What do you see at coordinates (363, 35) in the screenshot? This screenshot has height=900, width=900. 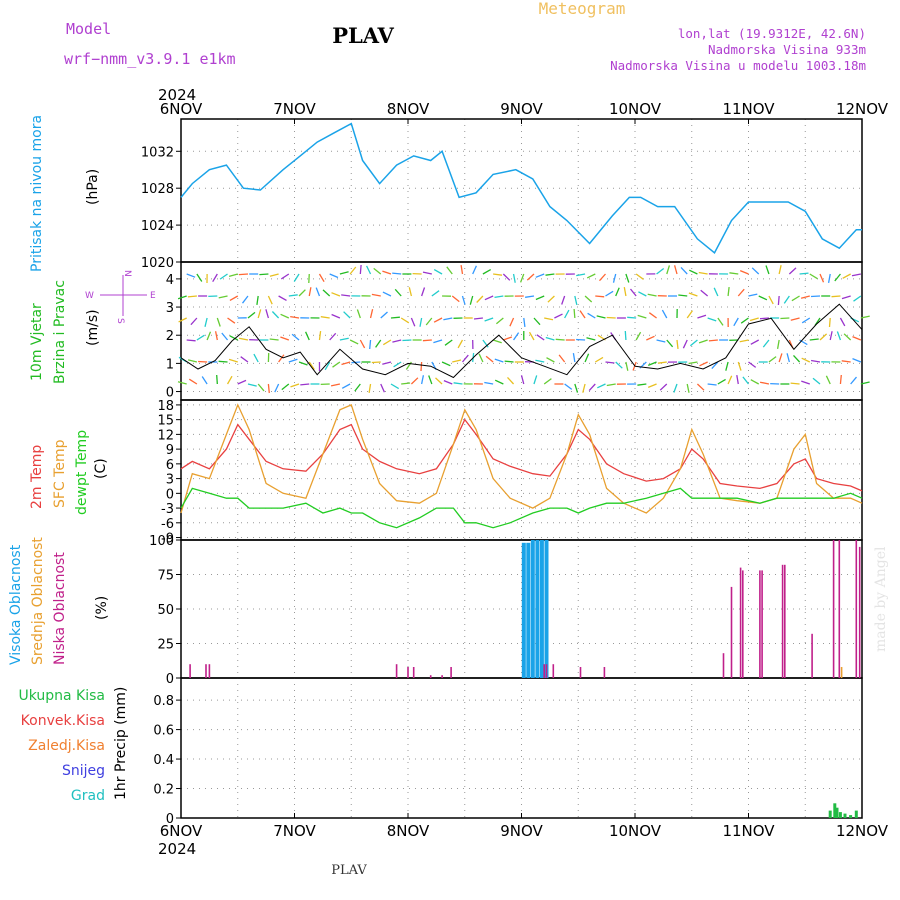 I see `station-title: PLAV` at bounding box center [363, 35].